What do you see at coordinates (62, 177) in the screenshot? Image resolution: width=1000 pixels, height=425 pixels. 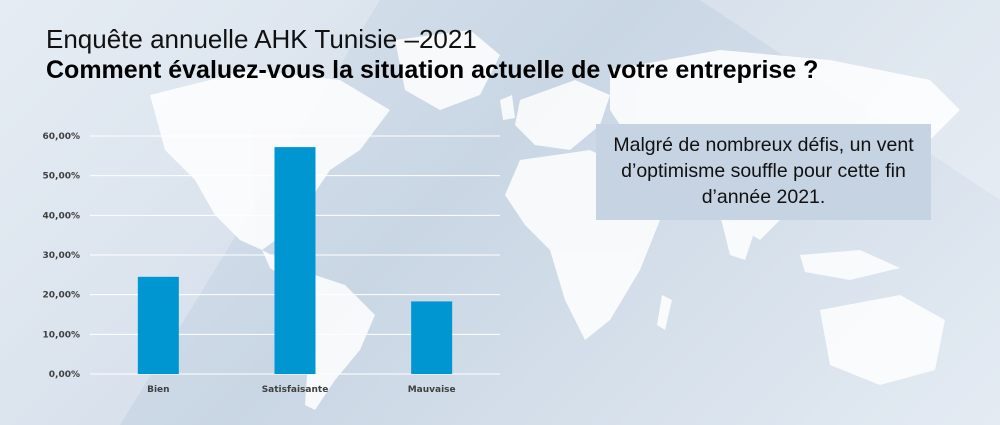 I see `y-tick-label: 50,00%` at bounding box center [62, 177].